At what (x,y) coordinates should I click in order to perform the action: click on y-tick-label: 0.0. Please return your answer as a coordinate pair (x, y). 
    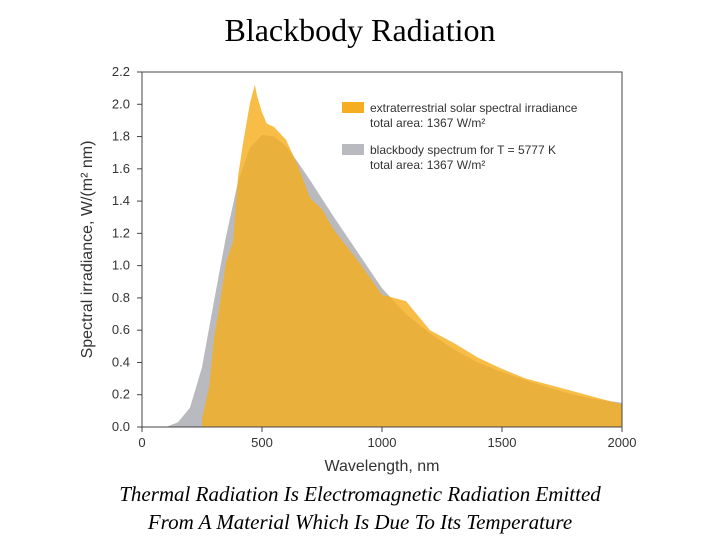
    Looking at the image, I should click on (121, 426).